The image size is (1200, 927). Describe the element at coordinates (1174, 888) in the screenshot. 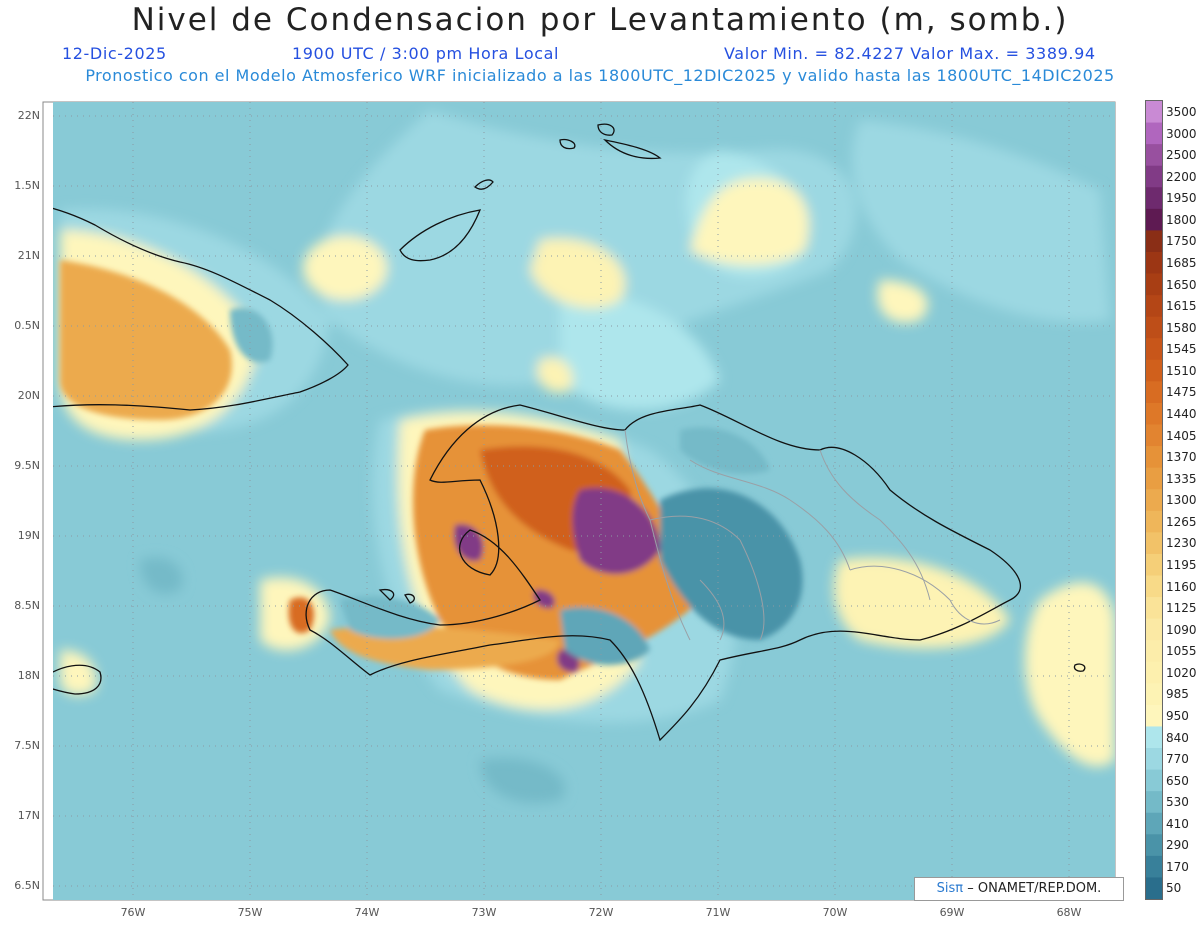

I see `colorbar-label: 50` at that location.